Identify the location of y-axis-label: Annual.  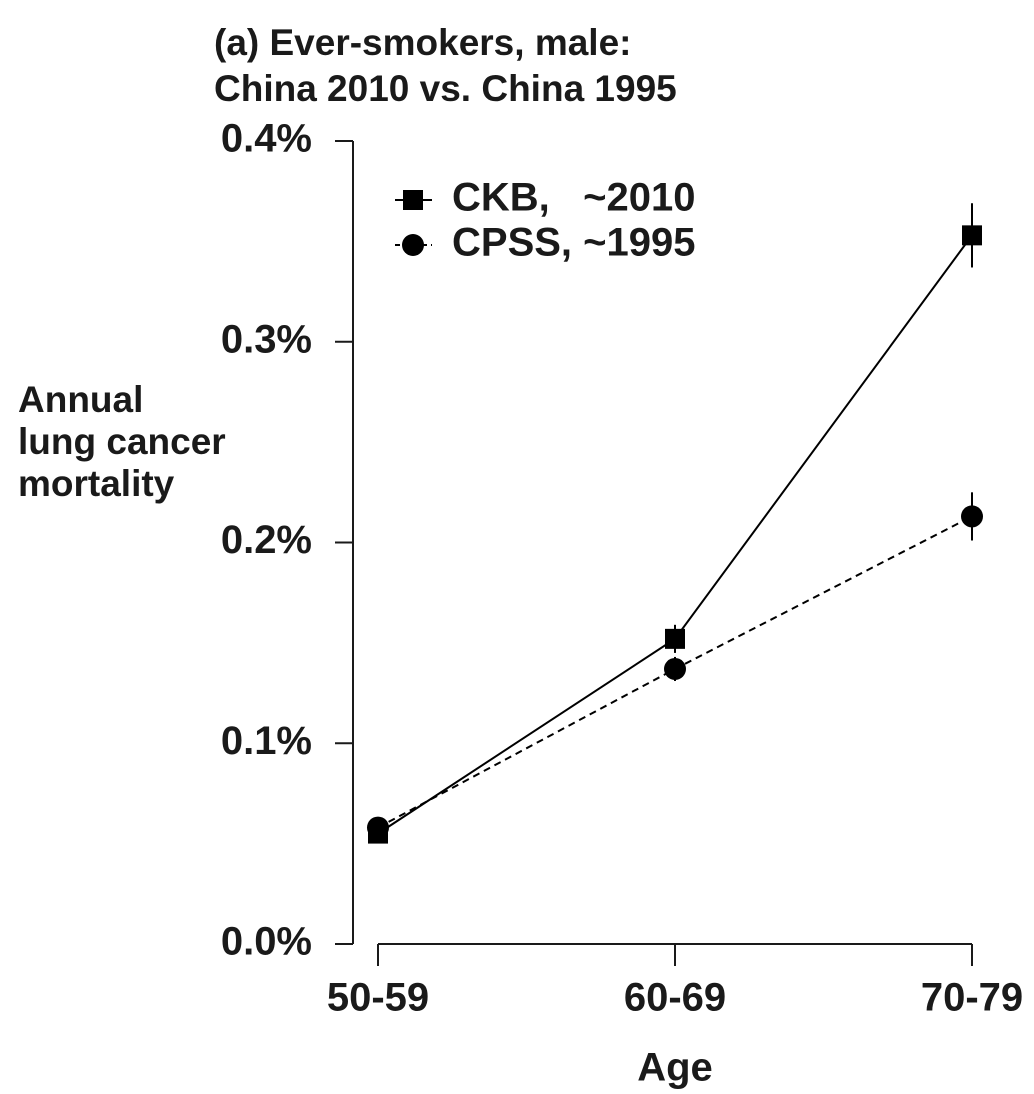
(80, 399).